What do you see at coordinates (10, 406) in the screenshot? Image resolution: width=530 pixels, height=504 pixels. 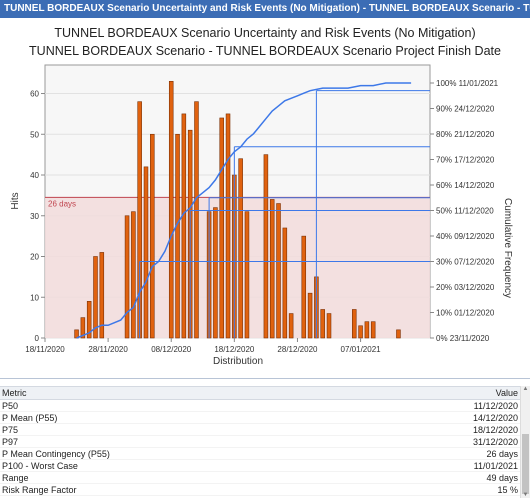 I see `metric-cell: P50` at bounding box center [10, 406].